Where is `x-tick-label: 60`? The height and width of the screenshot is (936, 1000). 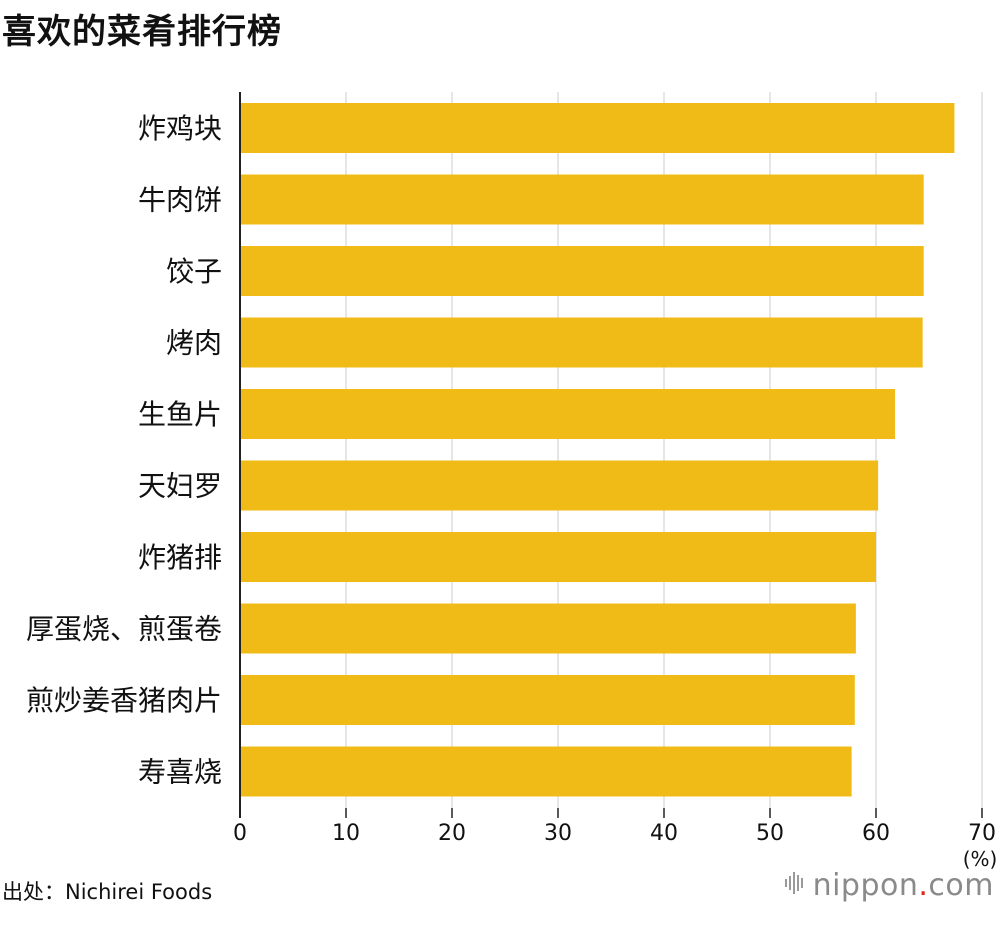 x-tick-label: 60 is located at coordinates (876, 833).